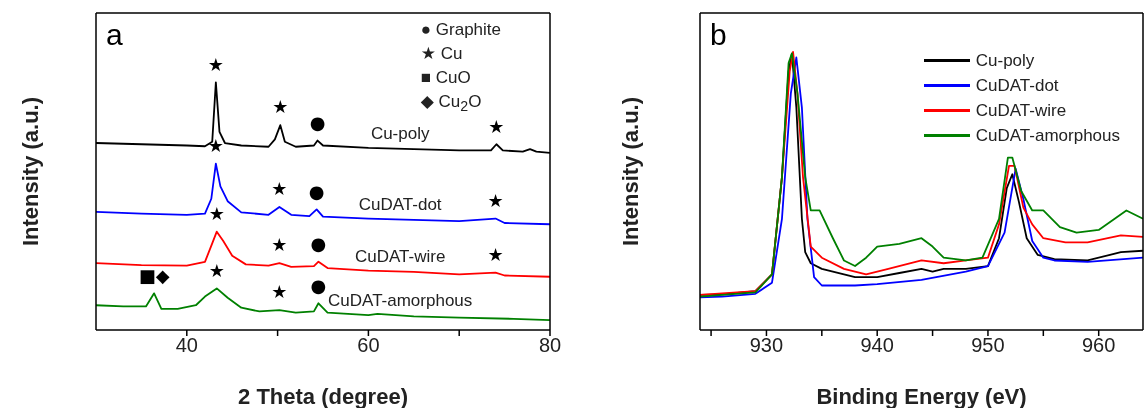 This screenshot has height=416, width=1146. What do you see at coordinates (186, 345) in the screenshot?
I see `x-tick-label: 40` at bounding box center [186, 345].